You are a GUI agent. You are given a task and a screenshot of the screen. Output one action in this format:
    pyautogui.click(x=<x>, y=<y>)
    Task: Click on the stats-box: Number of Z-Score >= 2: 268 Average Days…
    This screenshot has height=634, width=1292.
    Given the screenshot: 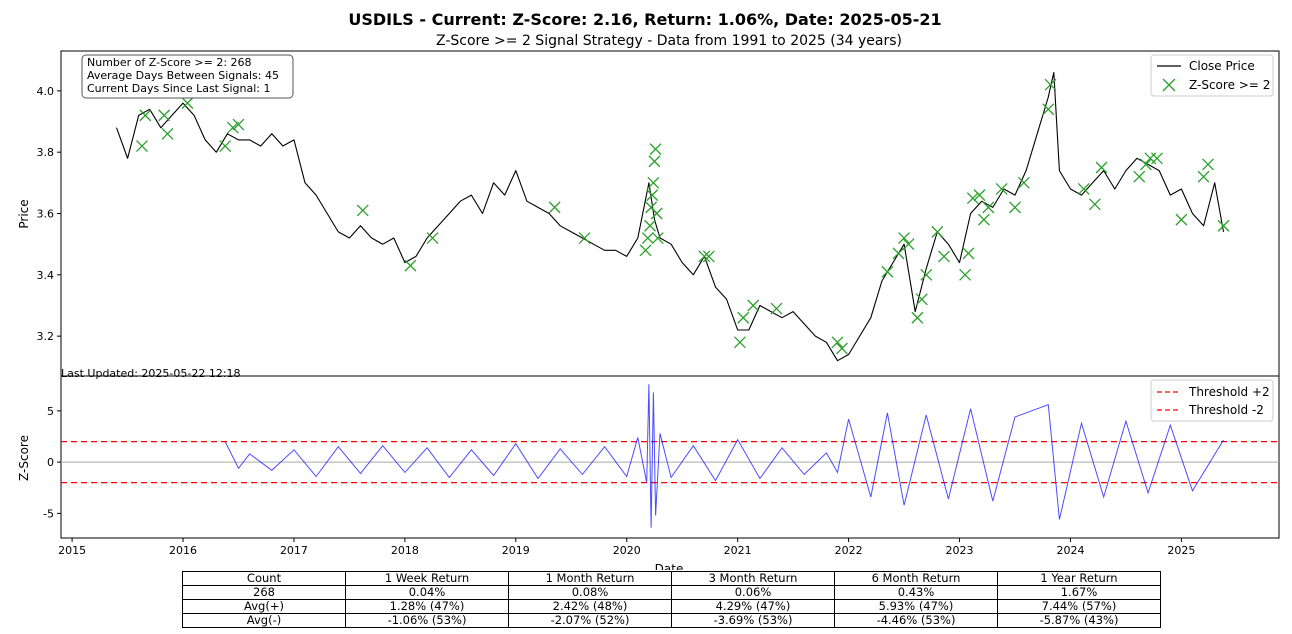 What is the action you would take?
    pyautogui.click(x=187, y=76)
    